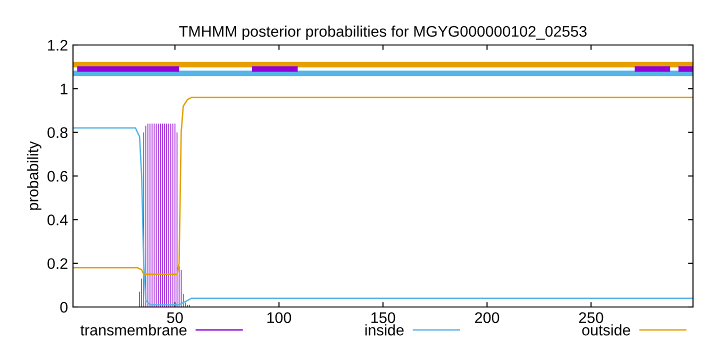  I want to click on x-tick-label: 250, so click(591, 318).